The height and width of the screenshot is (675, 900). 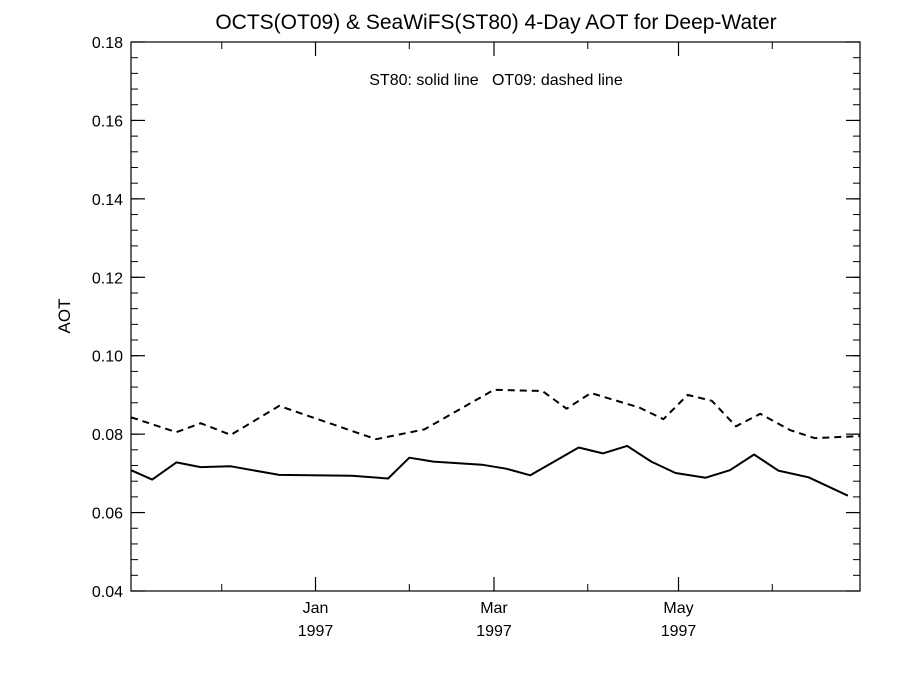 I want to click on y-tick-label: 0.14, so click(x=107, y=200).